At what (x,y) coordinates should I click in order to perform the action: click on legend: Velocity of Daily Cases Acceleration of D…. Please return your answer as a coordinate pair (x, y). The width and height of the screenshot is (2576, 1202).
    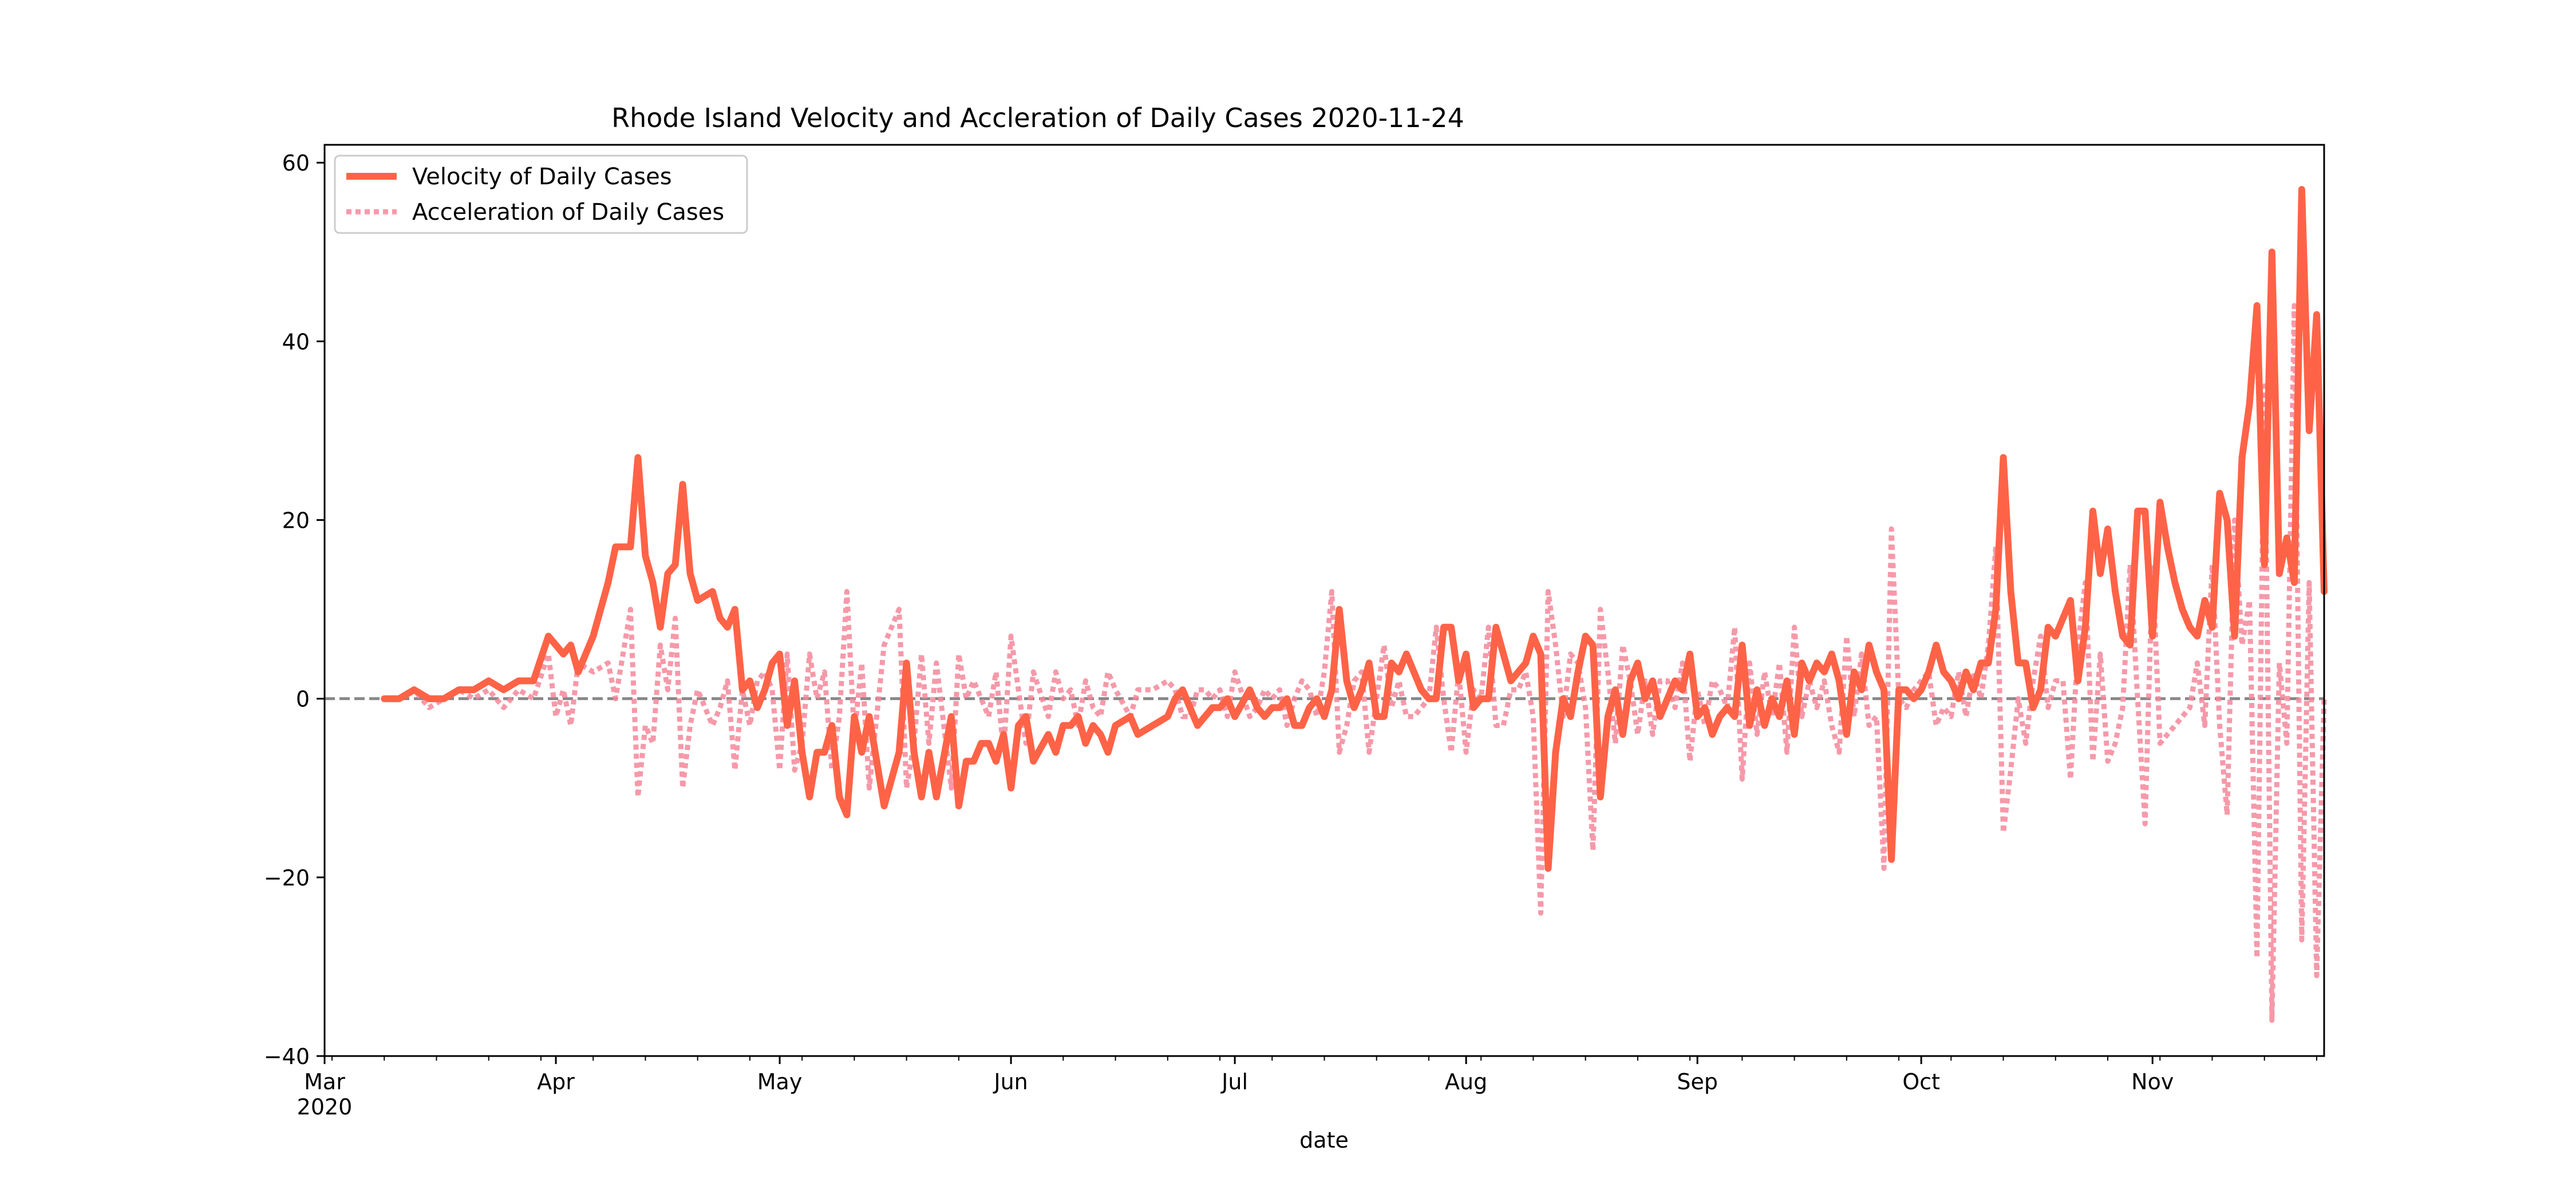
    Looking at the image, I should click on (541, 195).